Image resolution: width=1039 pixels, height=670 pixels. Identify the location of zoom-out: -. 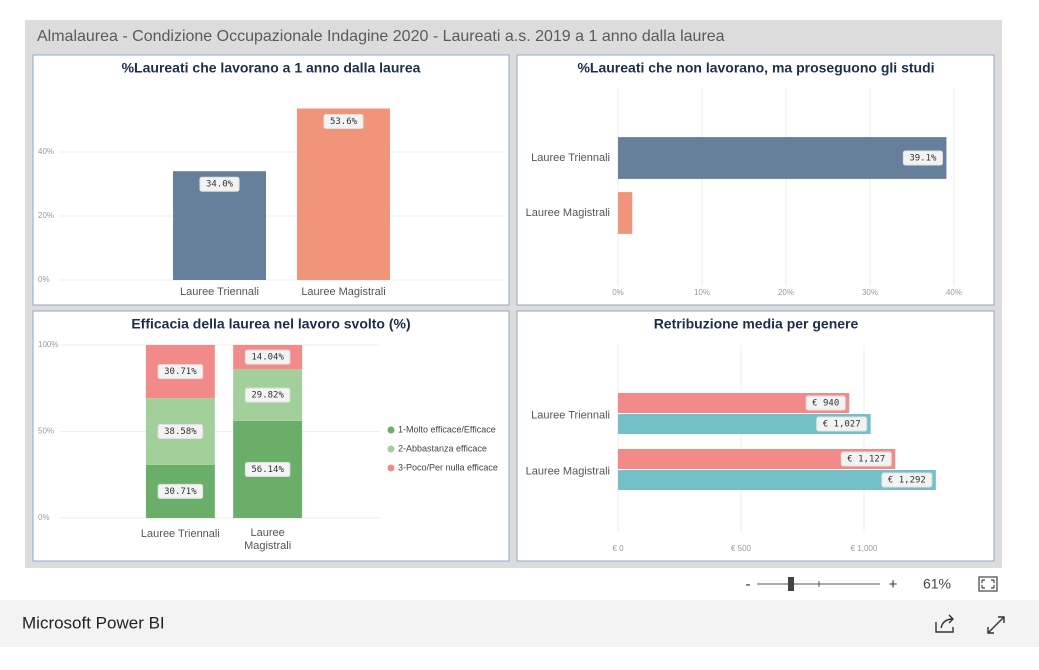
(748, 584).